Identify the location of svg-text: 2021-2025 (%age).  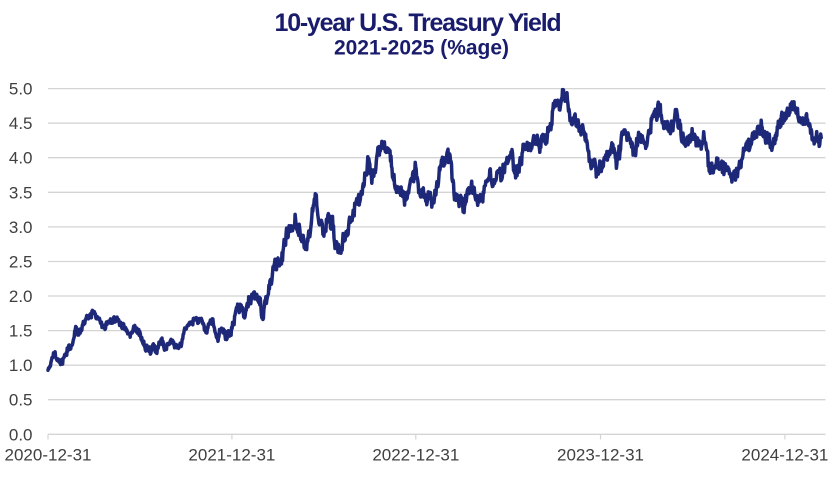
(421, 47).